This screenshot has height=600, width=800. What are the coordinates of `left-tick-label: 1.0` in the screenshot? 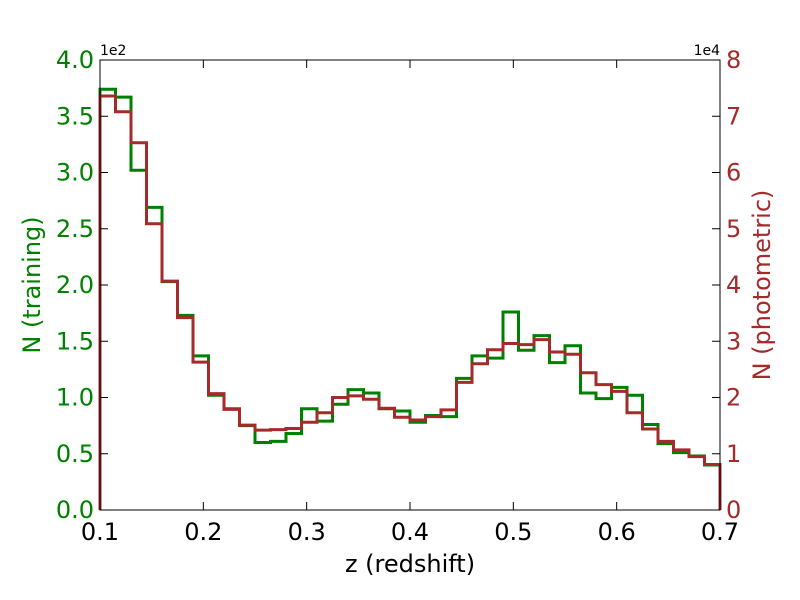 It's located at (75, 398).